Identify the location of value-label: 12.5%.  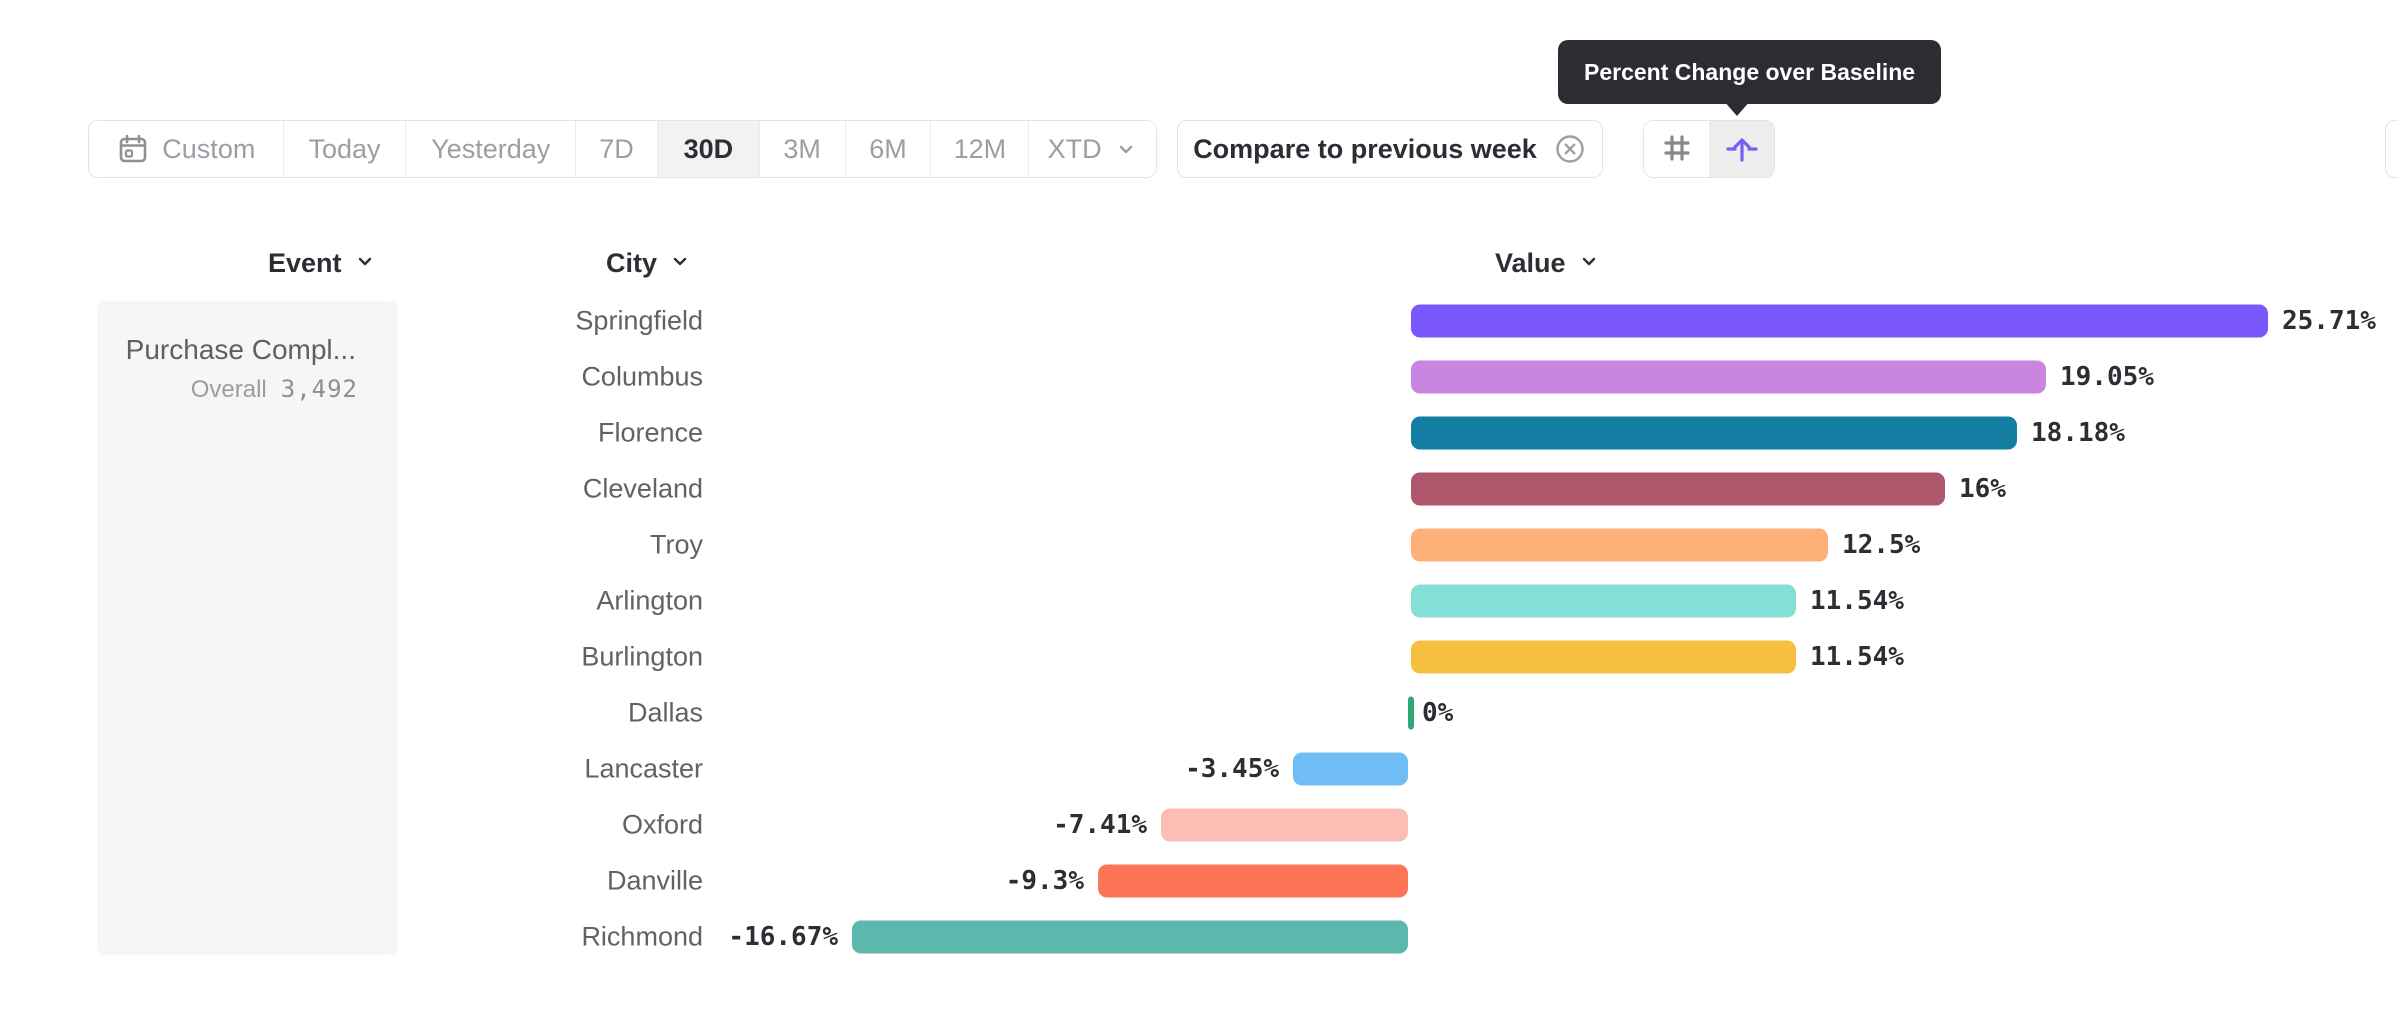
(1881, 545).